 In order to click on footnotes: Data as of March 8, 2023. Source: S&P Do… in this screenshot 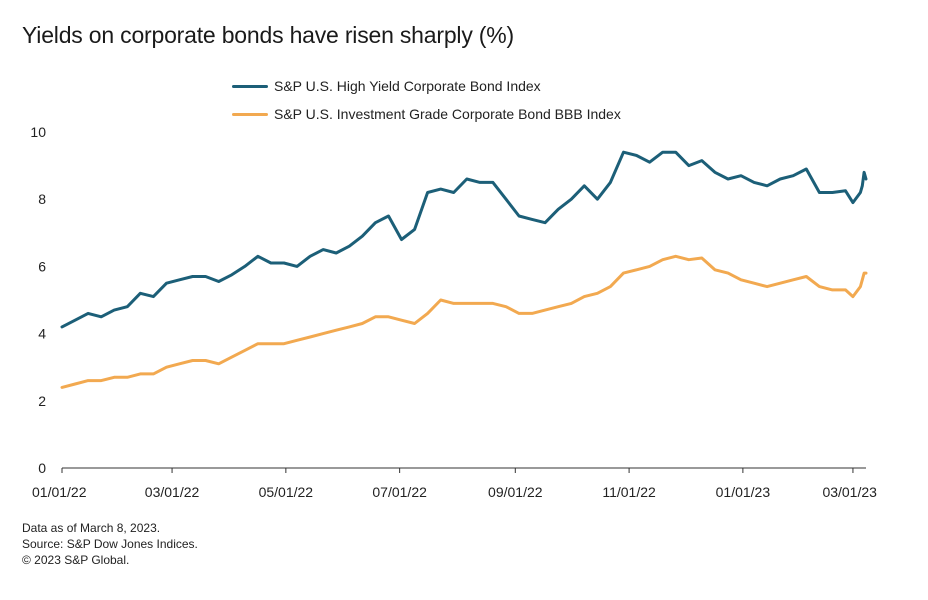, I will do `click(110, 544)`.